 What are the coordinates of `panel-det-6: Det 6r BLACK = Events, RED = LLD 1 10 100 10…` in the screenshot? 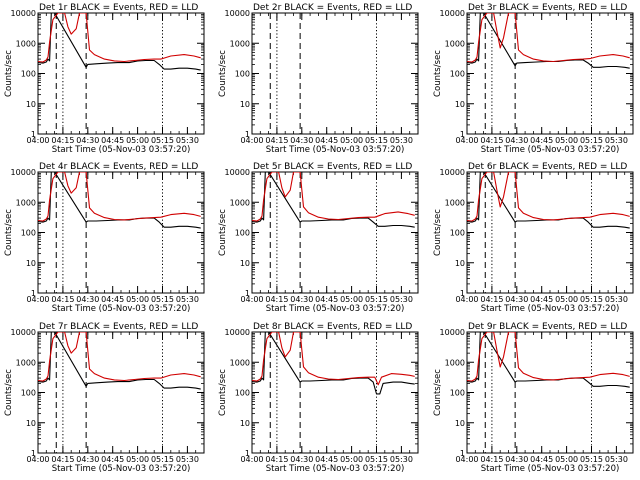 It's located at (533, 238).